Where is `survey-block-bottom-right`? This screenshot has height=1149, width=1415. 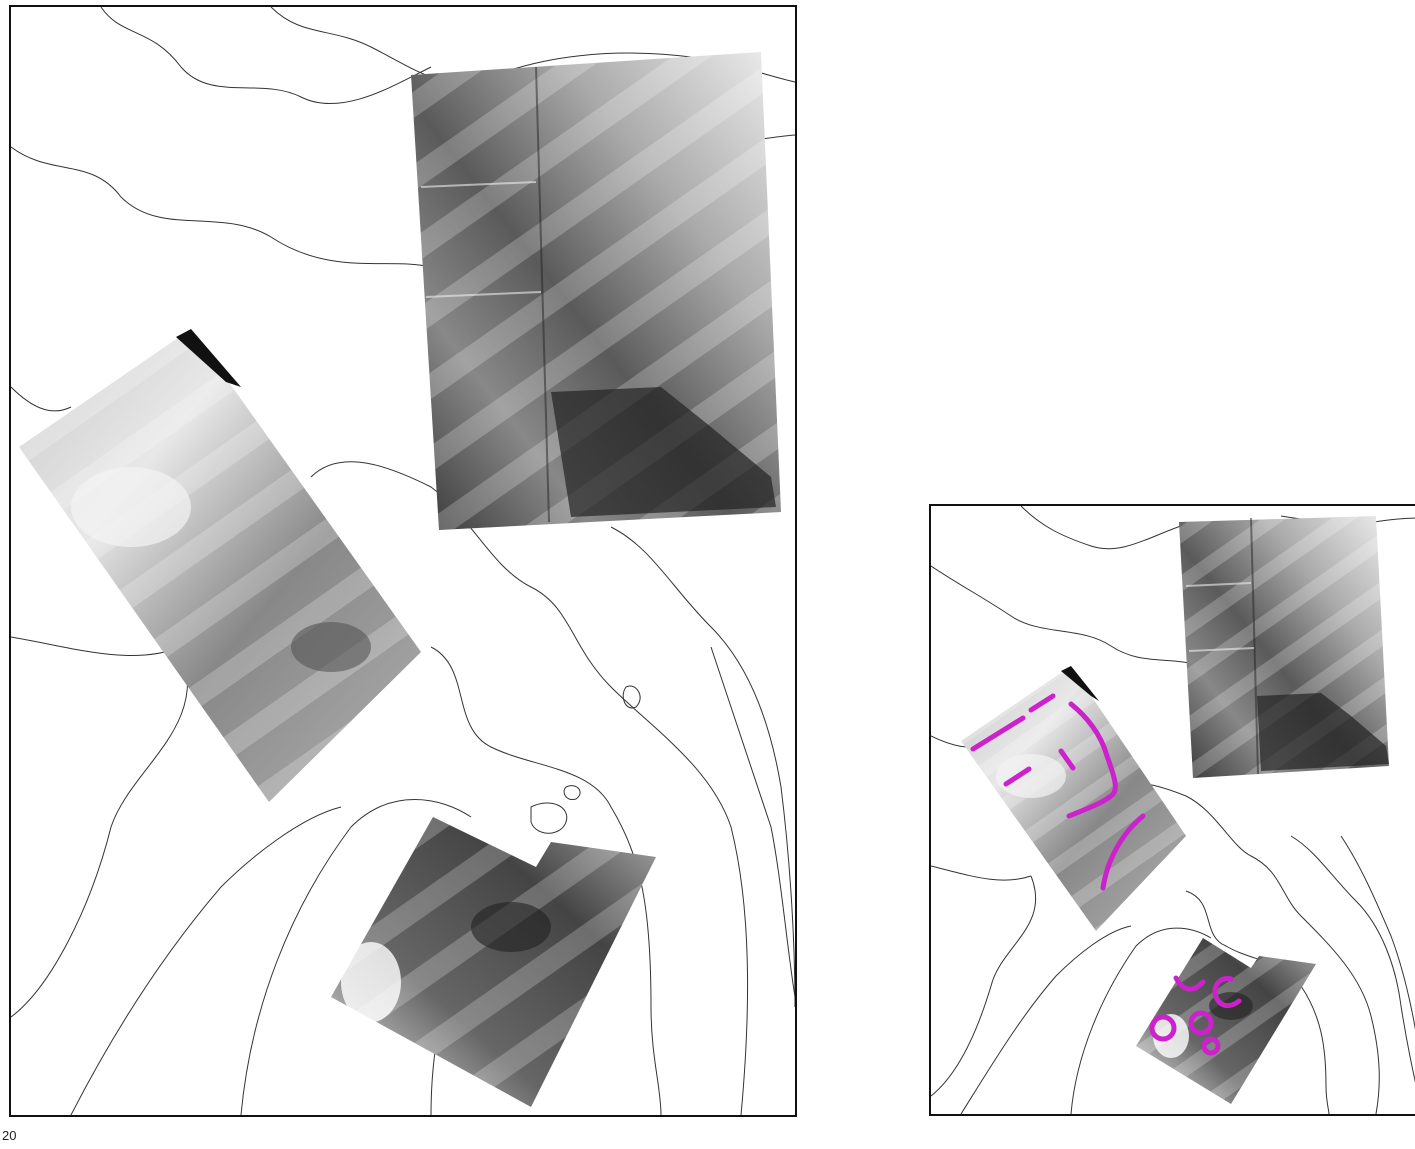
survey-block-bottom-right is located at coordinates (1226, 1021).